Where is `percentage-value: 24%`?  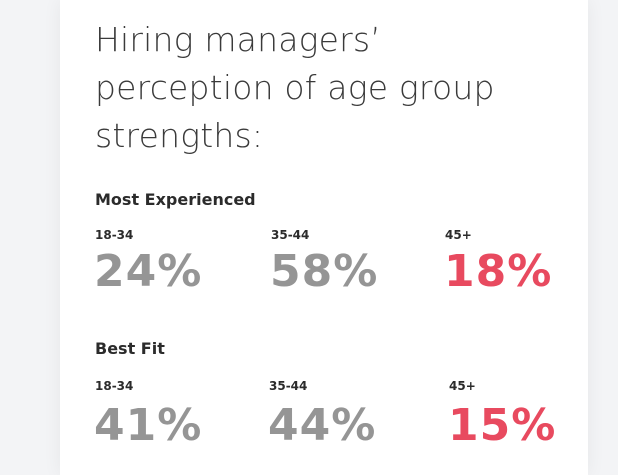 percentage-value: 24% is located at coordinates (148, 271).